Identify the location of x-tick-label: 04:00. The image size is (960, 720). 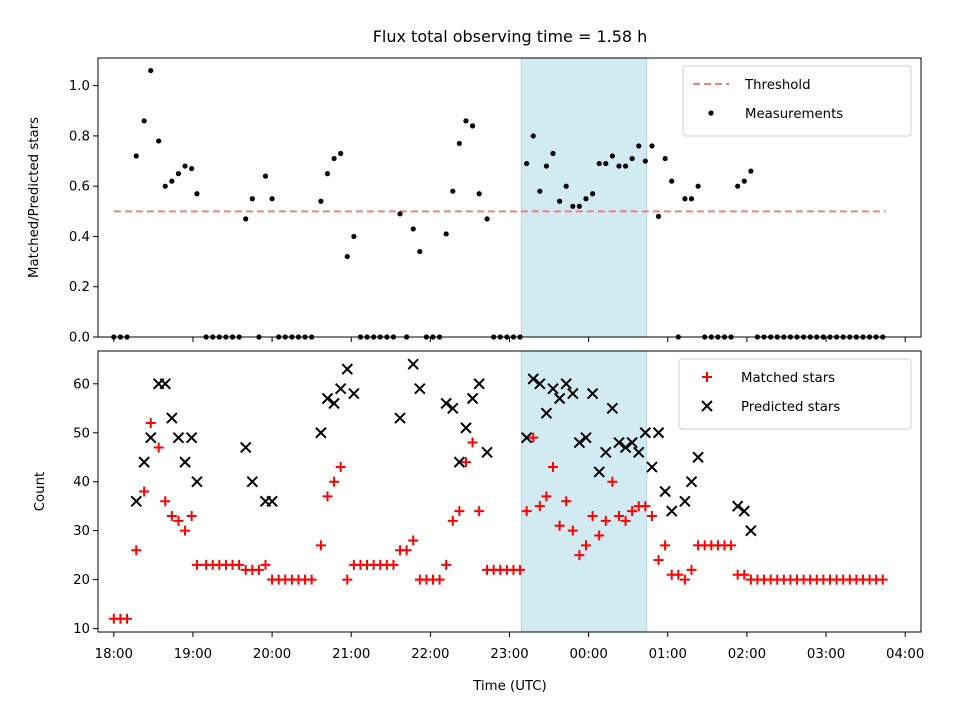
(905, 654).